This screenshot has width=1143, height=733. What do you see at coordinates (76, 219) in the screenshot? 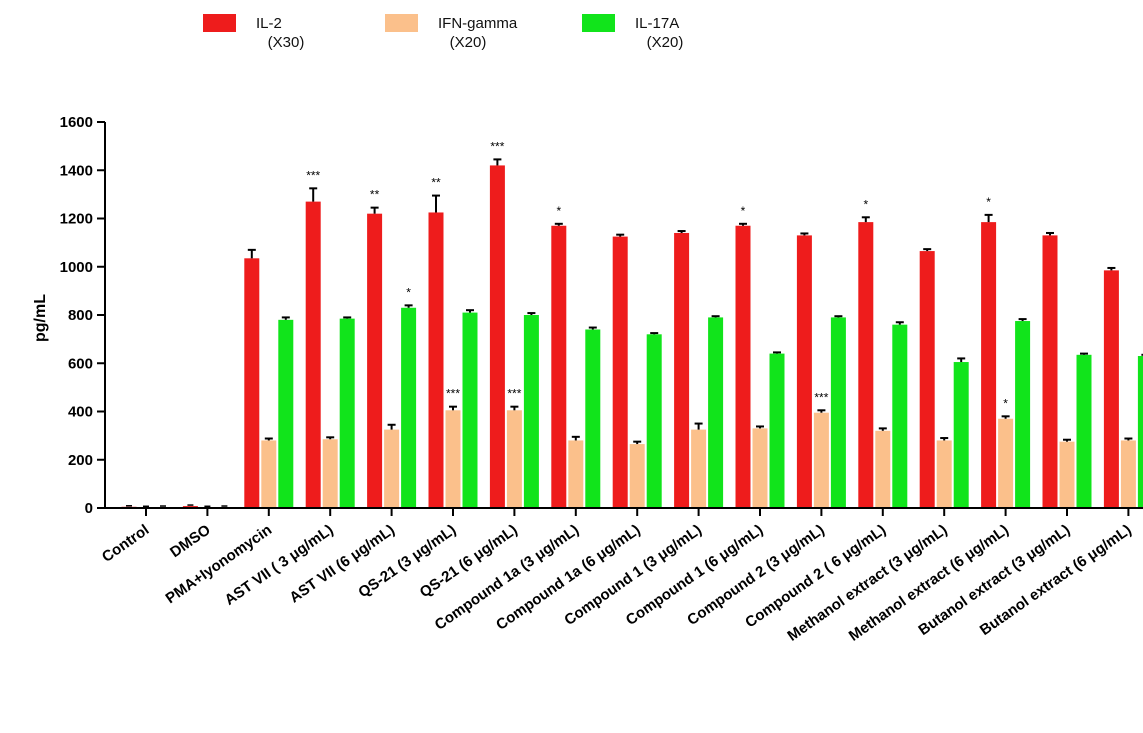
I see `y-tick-label: 1200` at bounding box center [76, 219].